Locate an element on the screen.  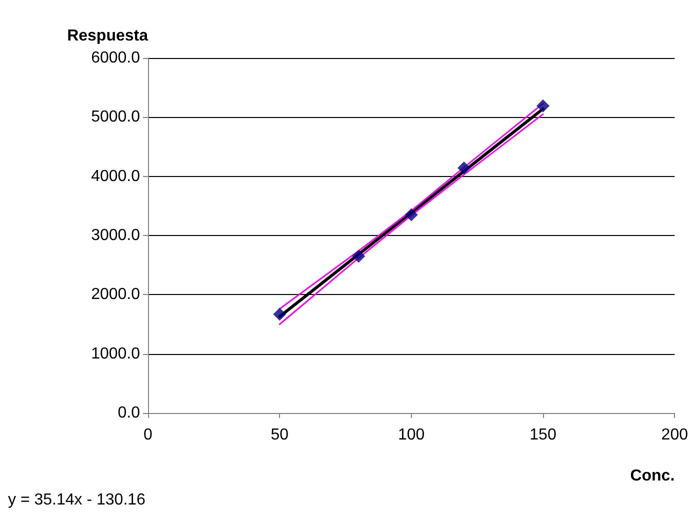
y-axis-title: Respuesta is located at coordinates (107, 36).